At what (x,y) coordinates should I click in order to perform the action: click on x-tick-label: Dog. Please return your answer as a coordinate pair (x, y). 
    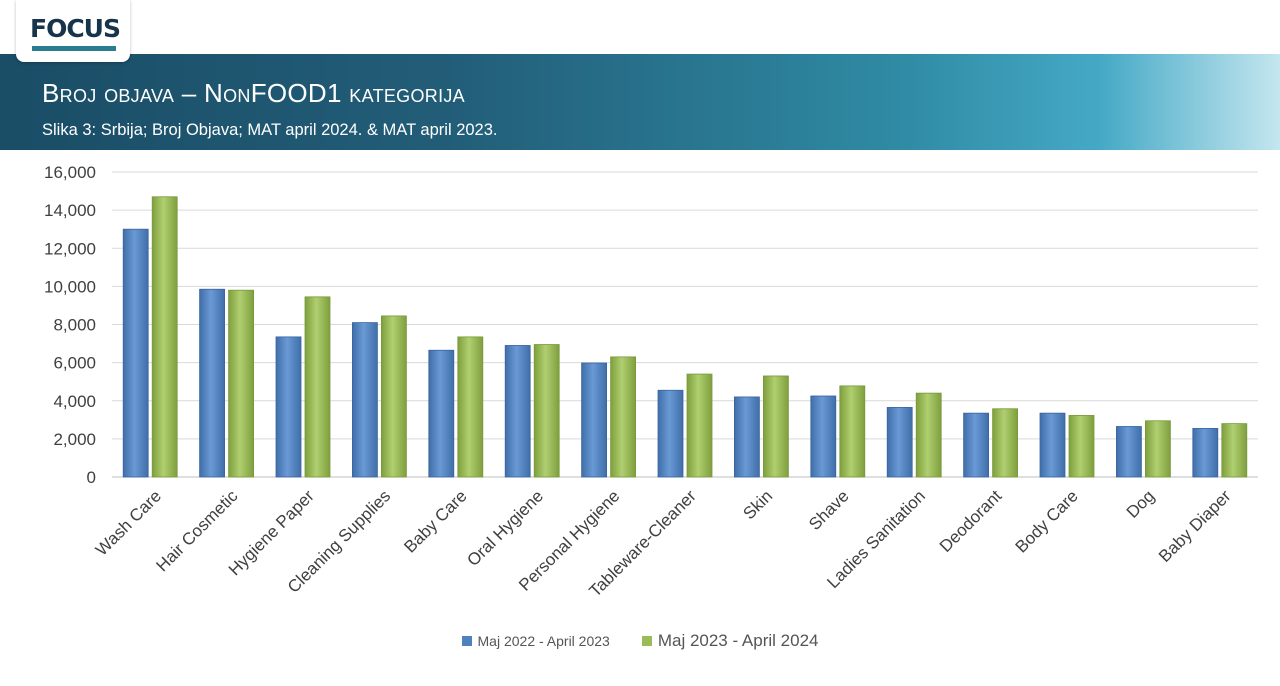
    Looking at the image, I should click on (1140, 503).